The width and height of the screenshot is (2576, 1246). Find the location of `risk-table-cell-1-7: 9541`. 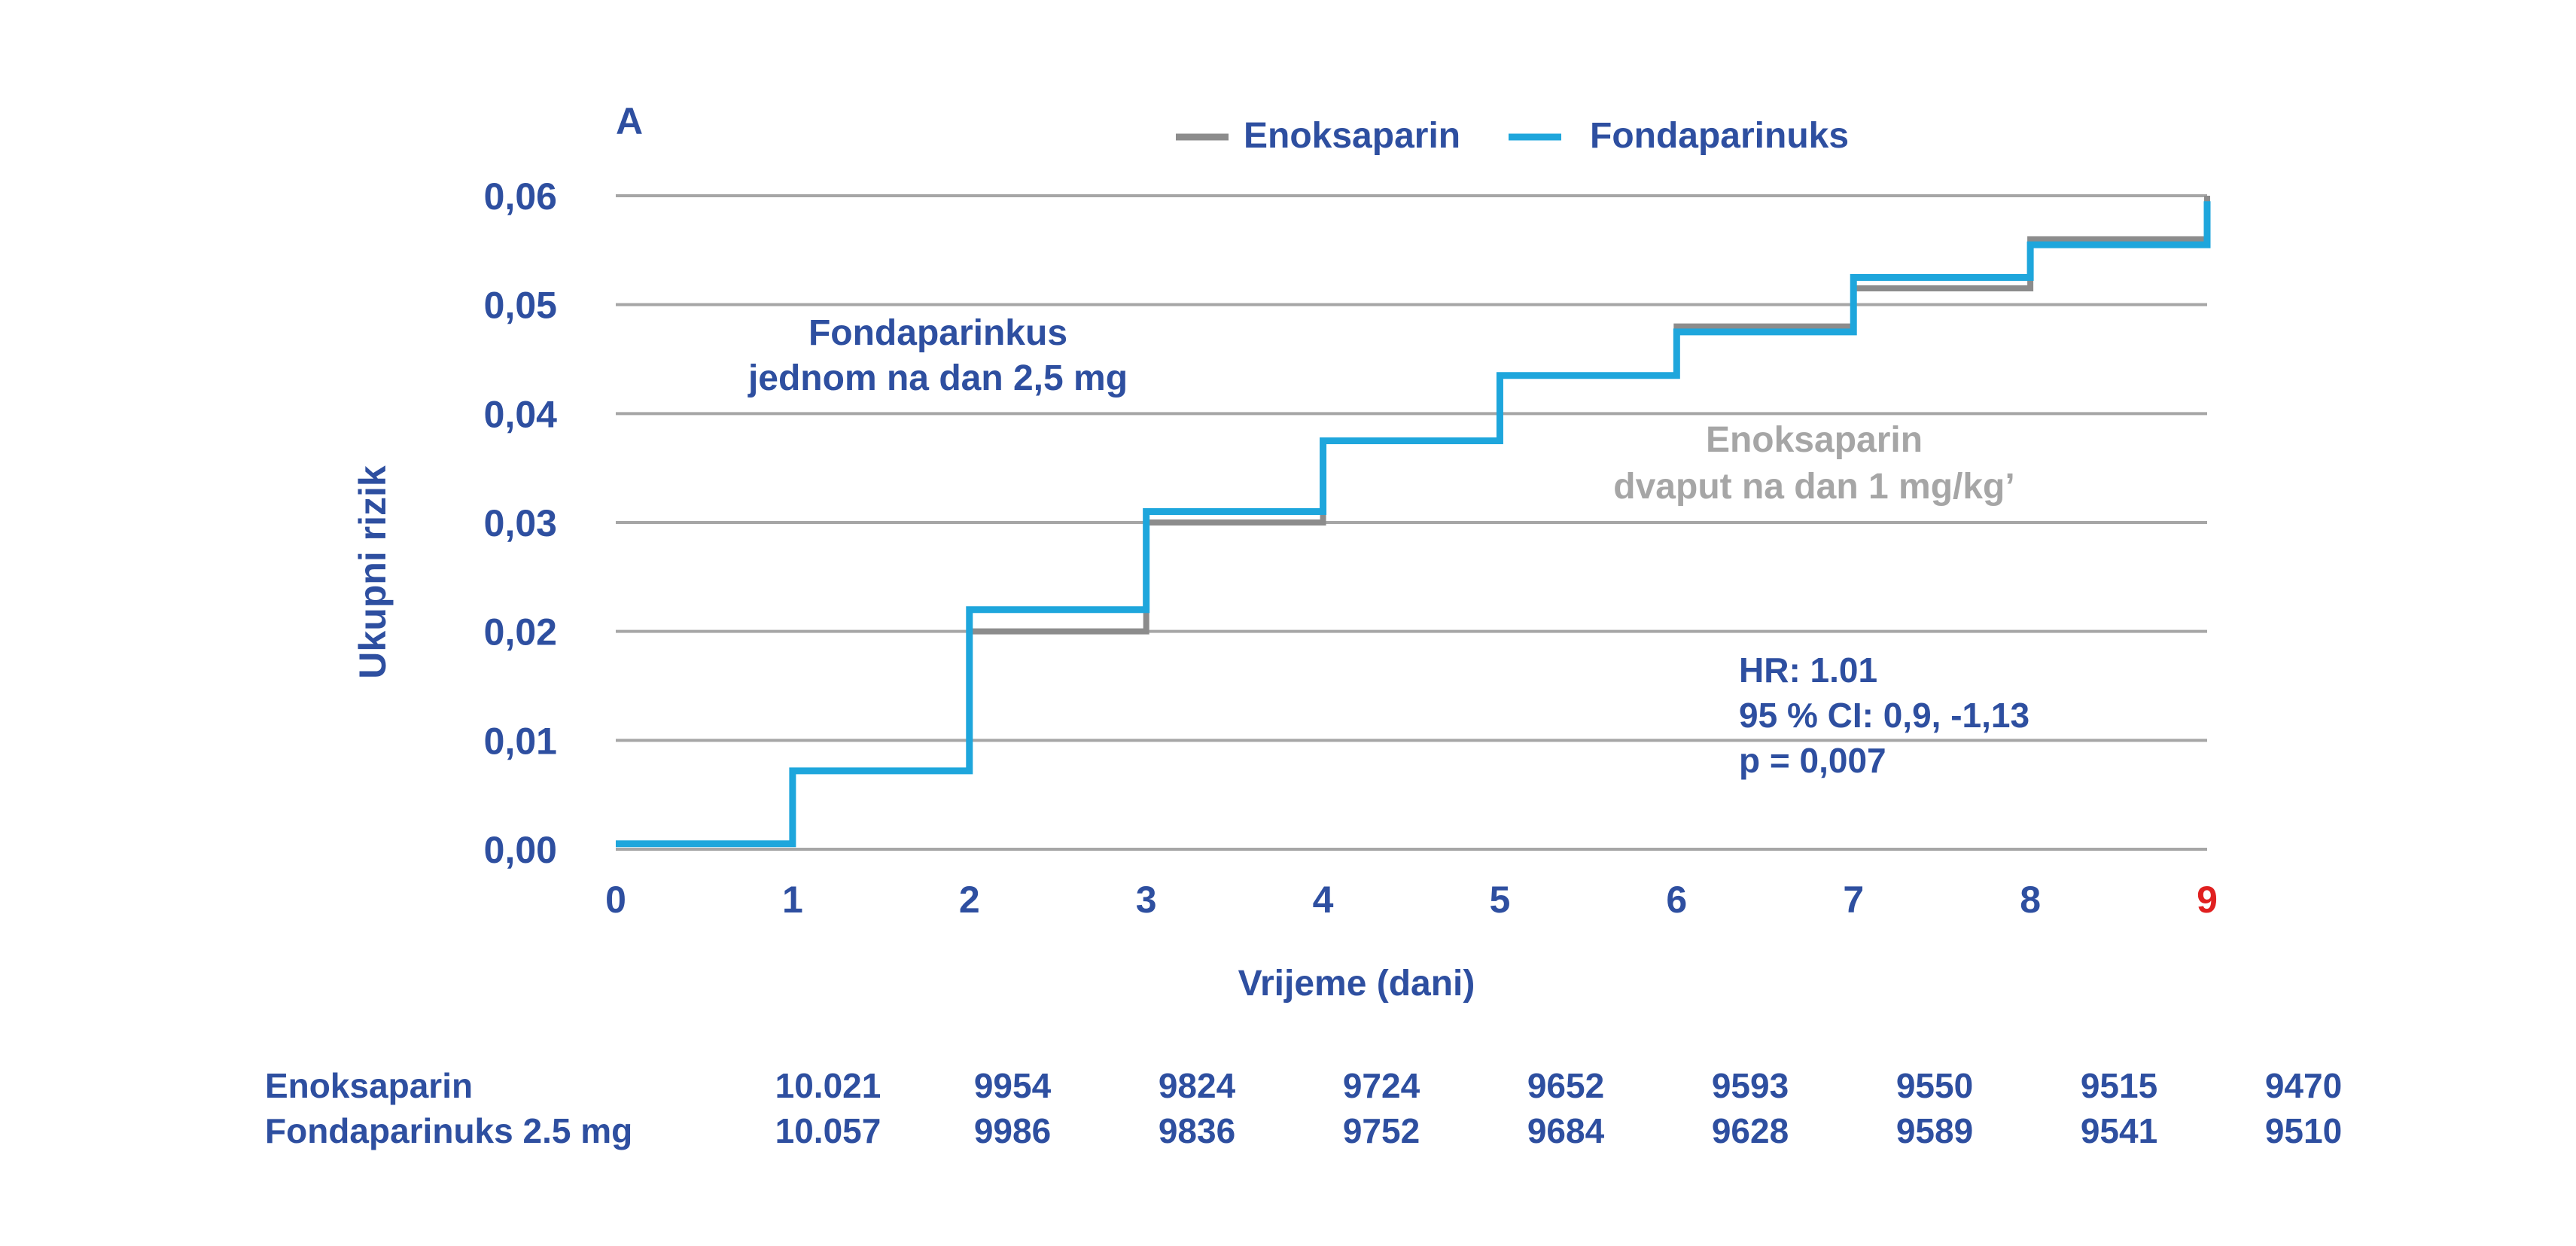

risk-table-cell-1-7: 9541 is located at coordinates (2119, 1130).